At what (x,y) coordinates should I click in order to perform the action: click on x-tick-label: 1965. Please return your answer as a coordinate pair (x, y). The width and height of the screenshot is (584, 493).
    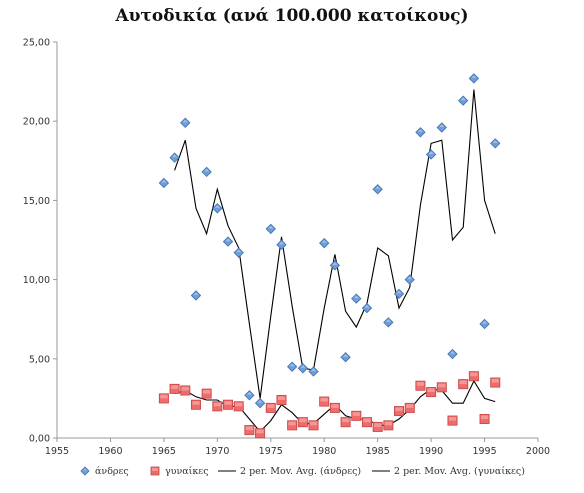
    Looking at the image, I should click on (164, 451).